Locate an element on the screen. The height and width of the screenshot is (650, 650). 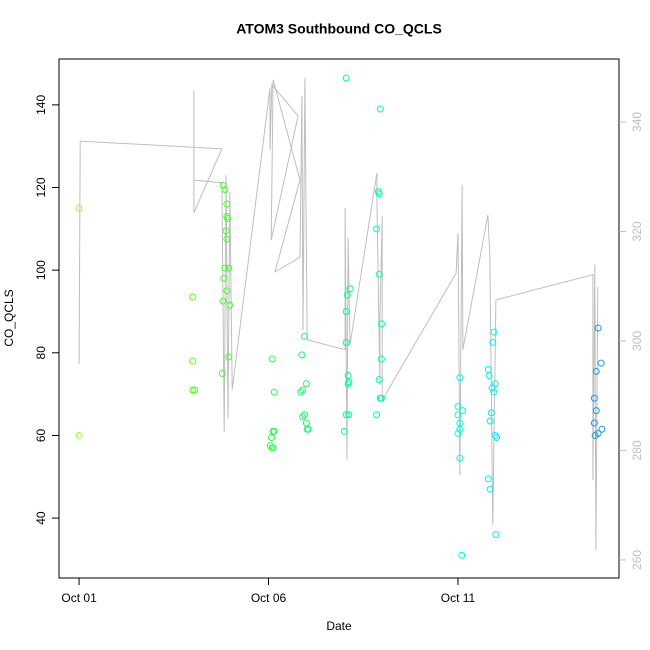
x-tick-label: Oct 01 is located at coordinates (79, 598).